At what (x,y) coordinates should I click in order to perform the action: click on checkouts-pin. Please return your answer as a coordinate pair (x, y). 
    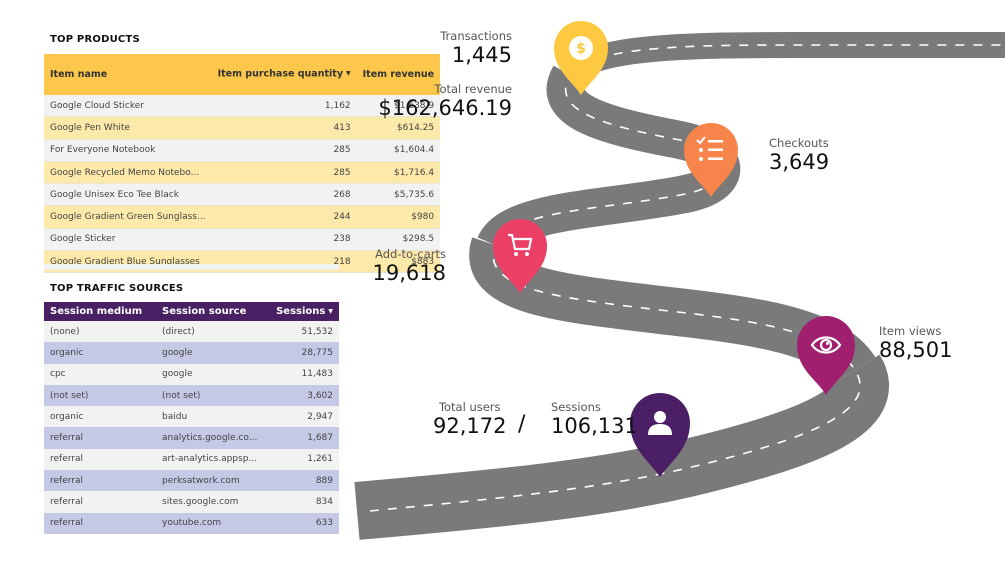
    Looking at the image, I should click on (711, 160).